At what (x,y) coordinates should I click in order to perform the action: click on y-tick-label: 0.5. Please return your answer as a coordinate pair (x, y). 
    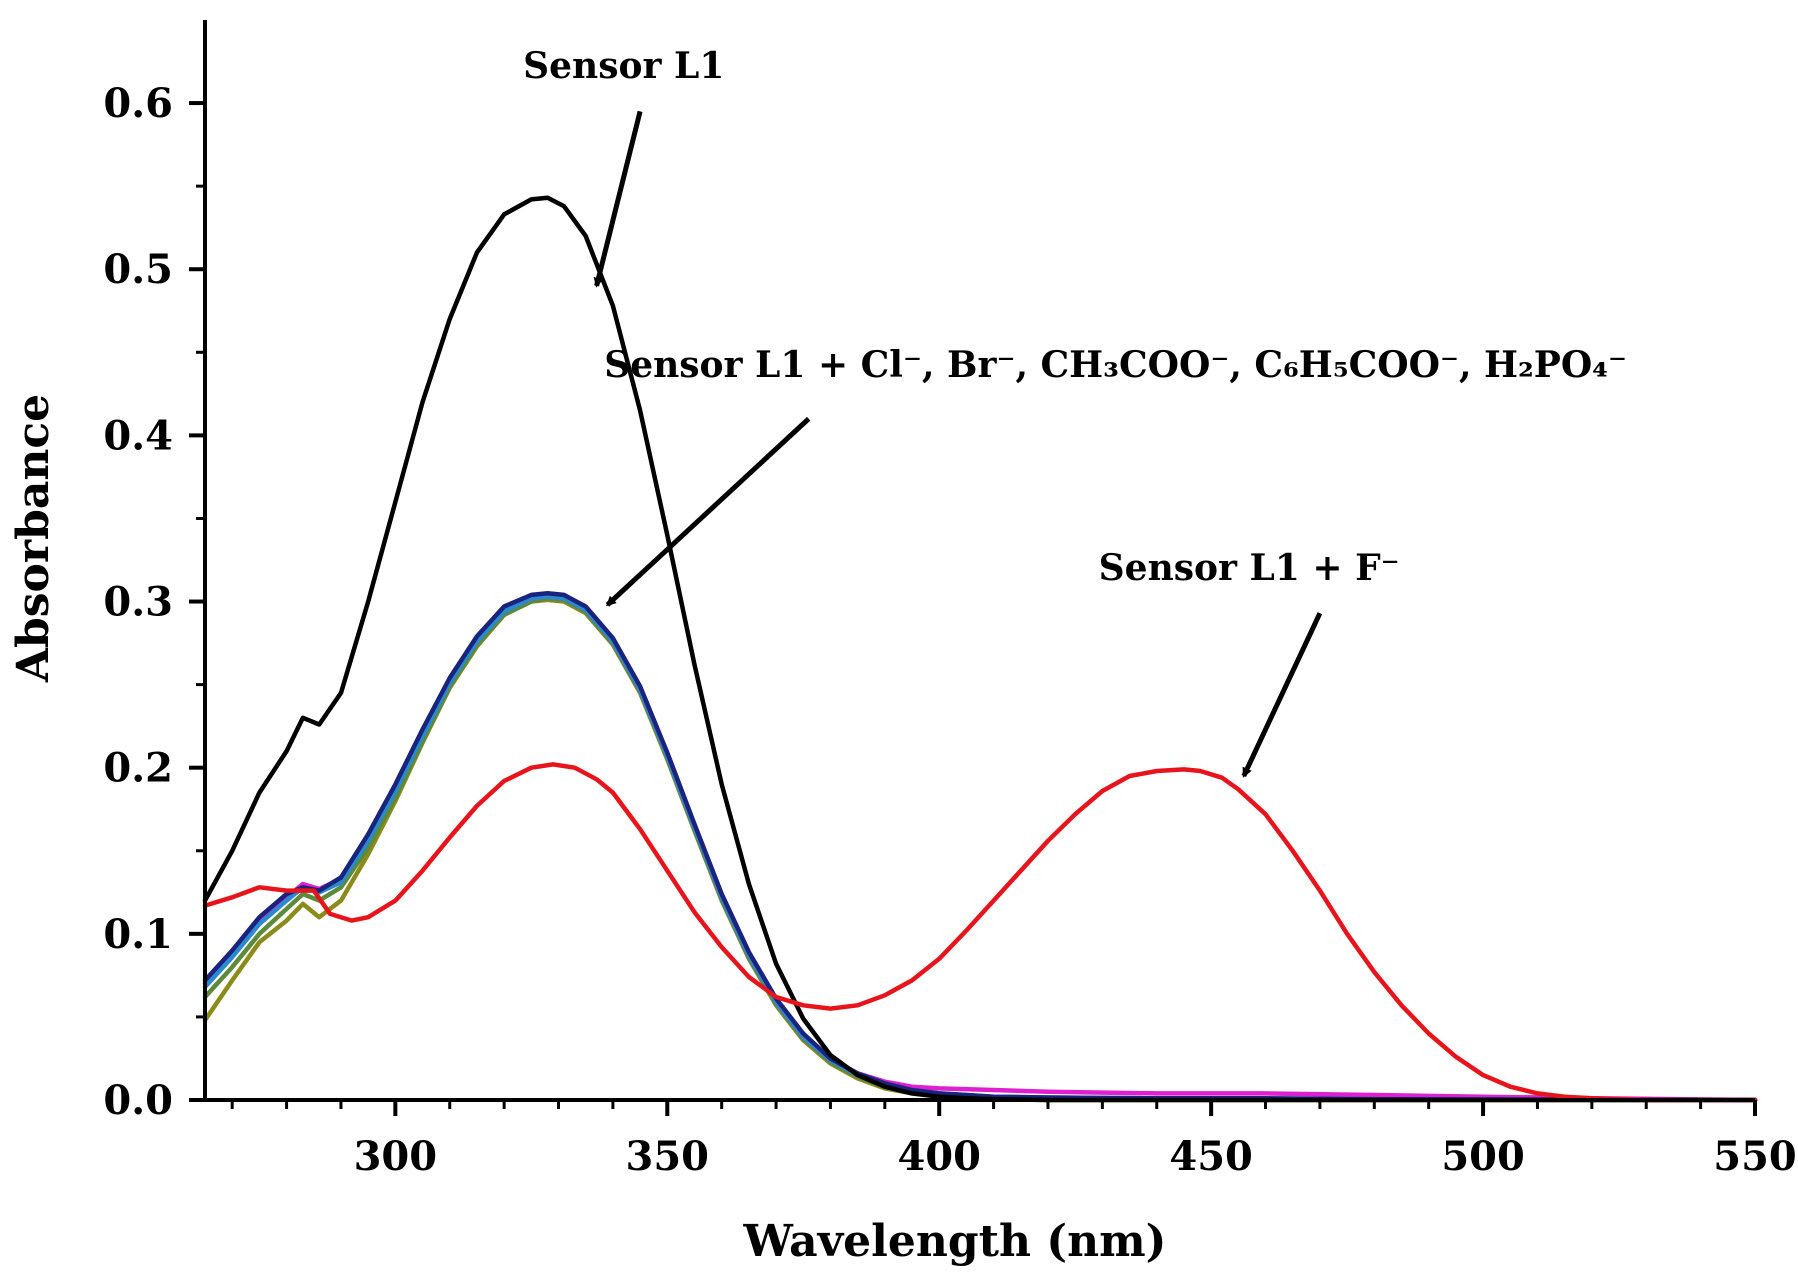
    Looking at the image, I should click on (138, 269).